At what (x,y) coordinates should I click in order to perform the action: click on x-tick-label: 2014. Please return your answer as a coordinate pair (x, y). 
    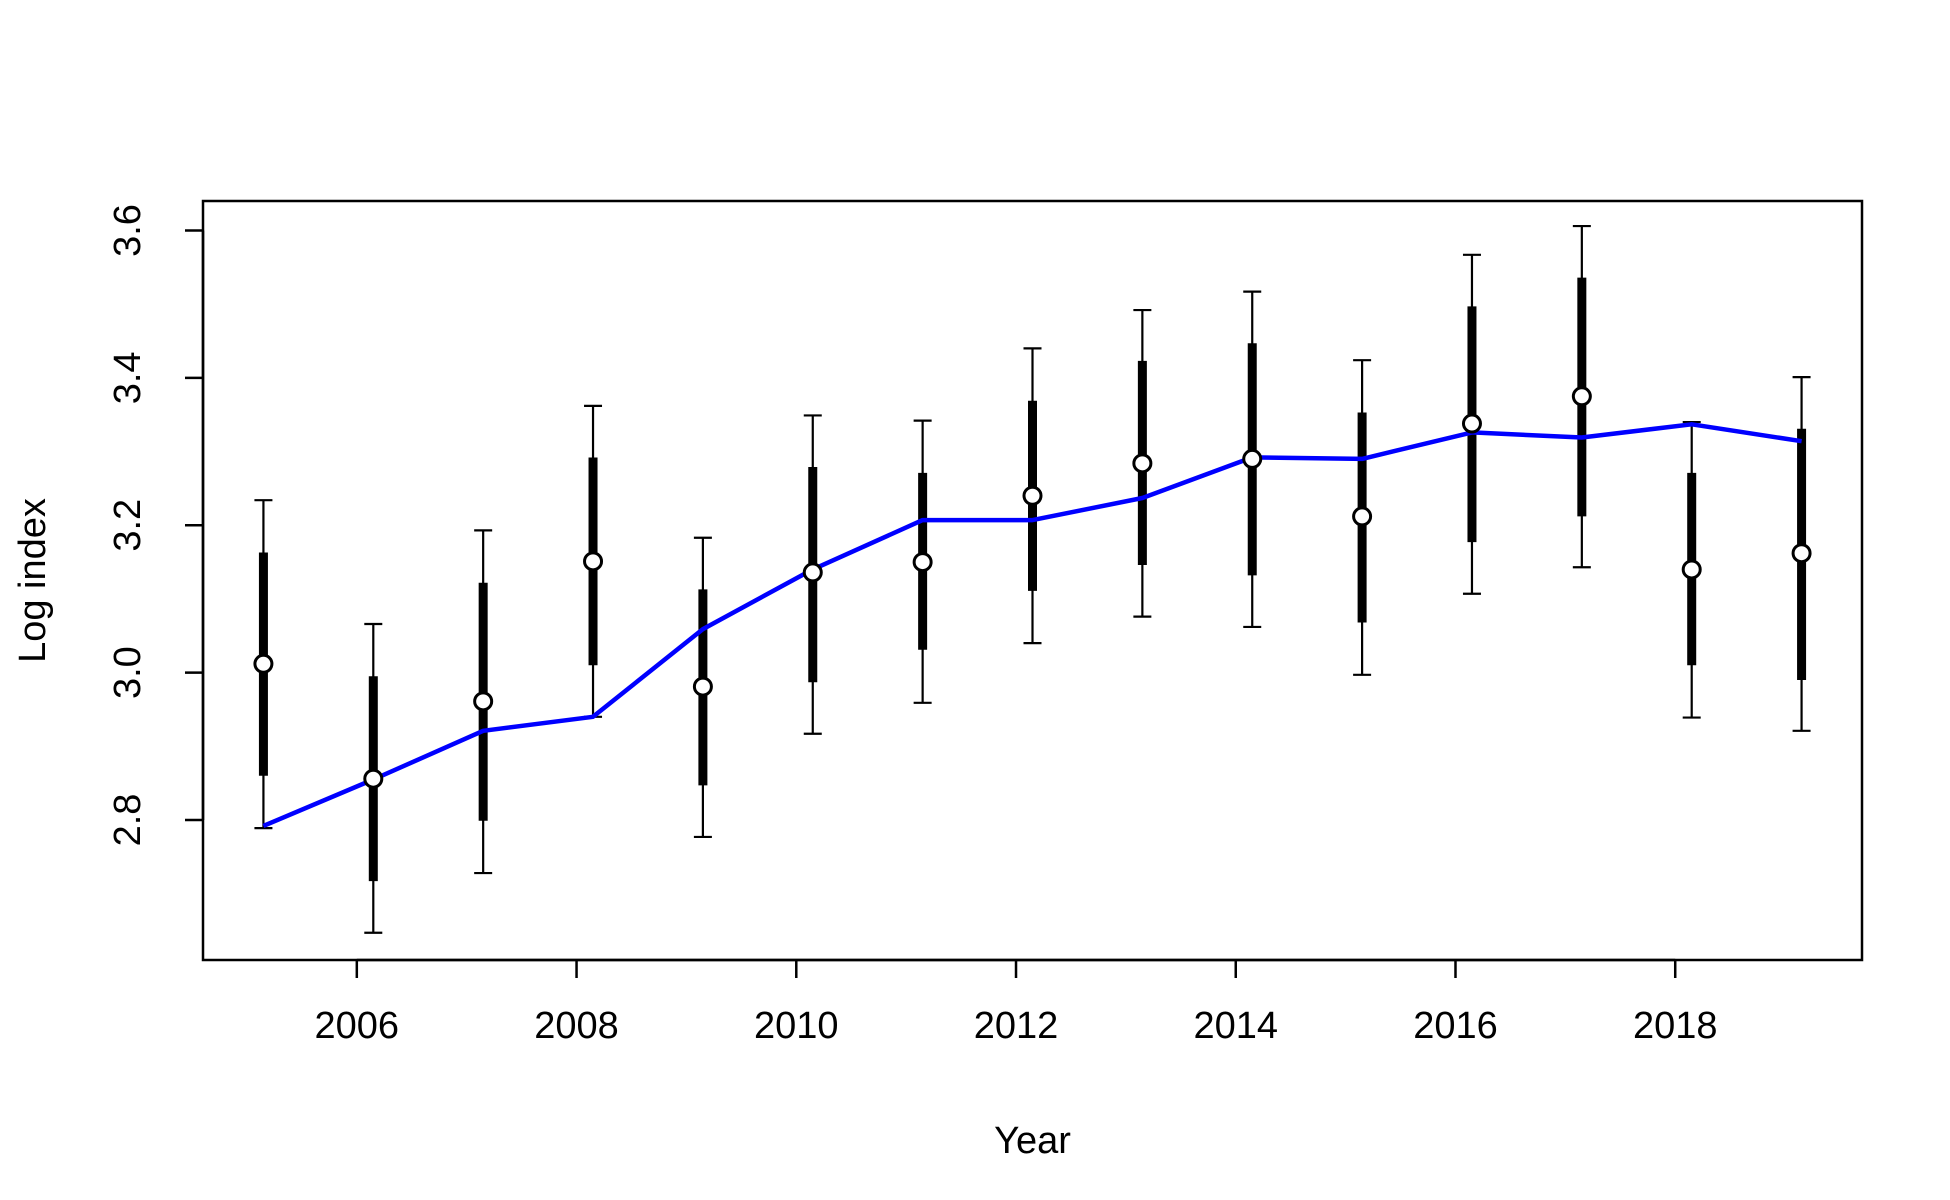
    Looking at the image, I should click on (1235, 1026).